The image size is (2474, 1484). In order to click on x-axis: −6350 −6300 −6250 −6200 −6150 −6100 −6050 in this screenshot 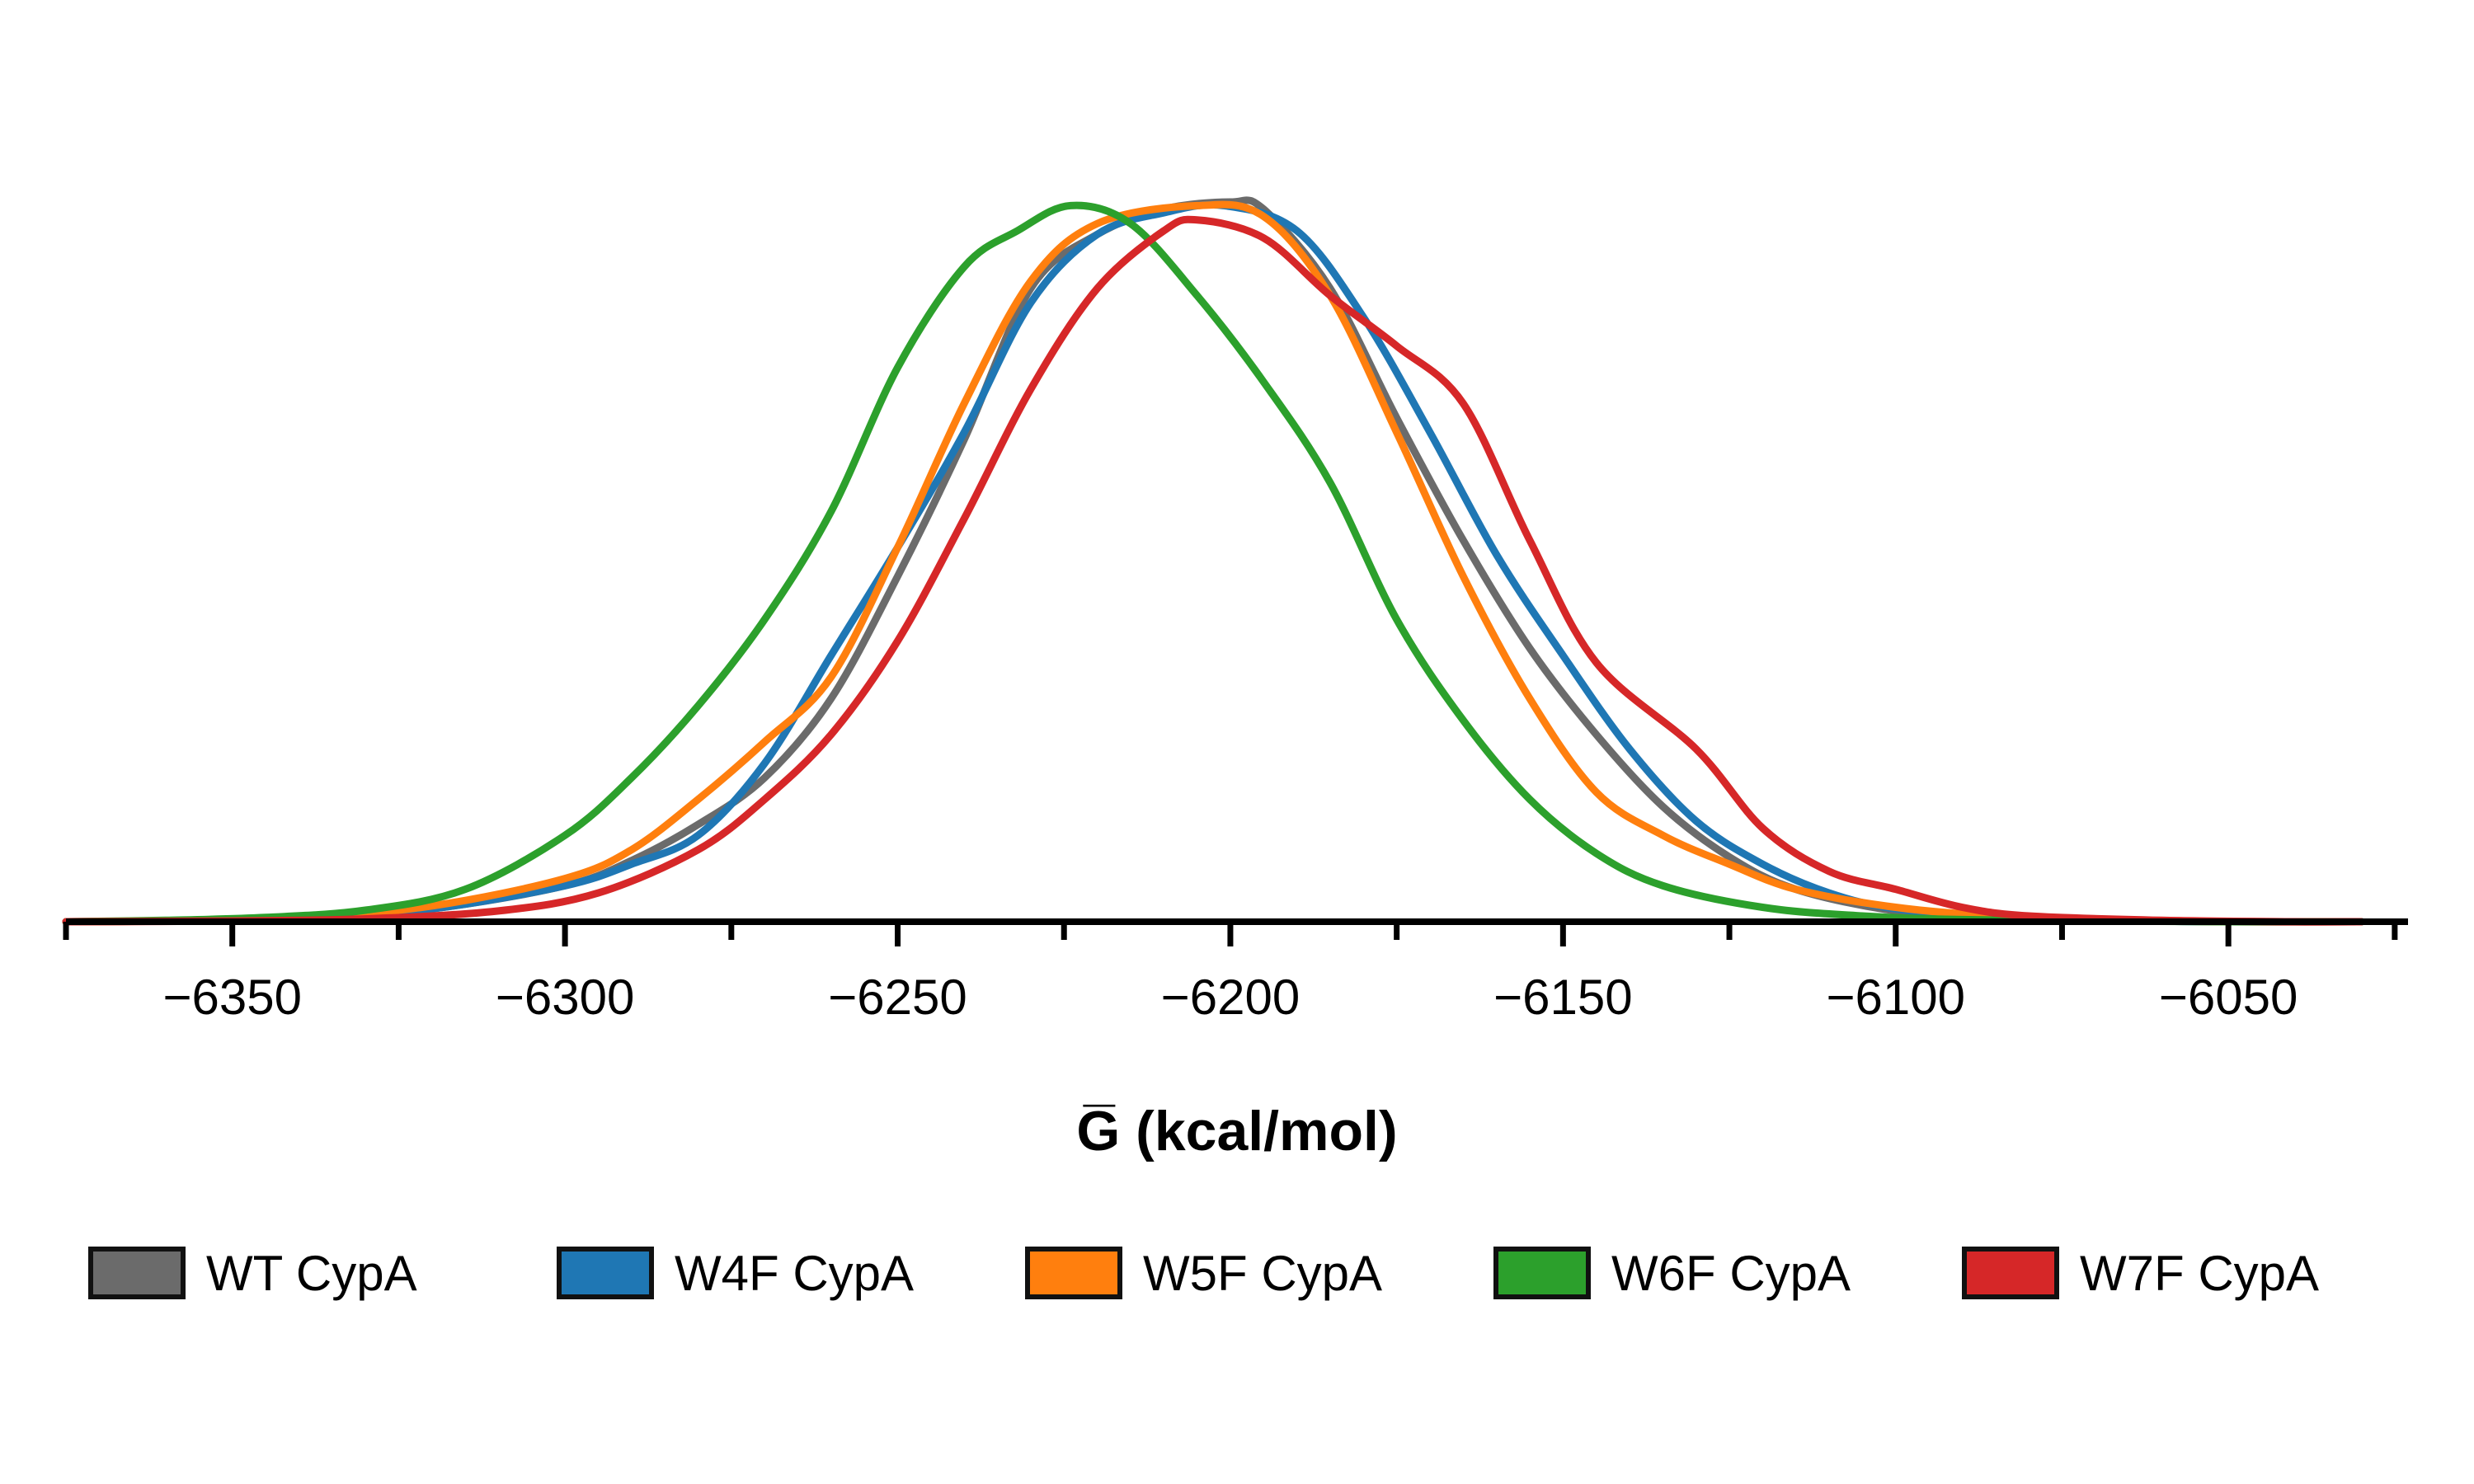, I will do `click(1235, 971)`.